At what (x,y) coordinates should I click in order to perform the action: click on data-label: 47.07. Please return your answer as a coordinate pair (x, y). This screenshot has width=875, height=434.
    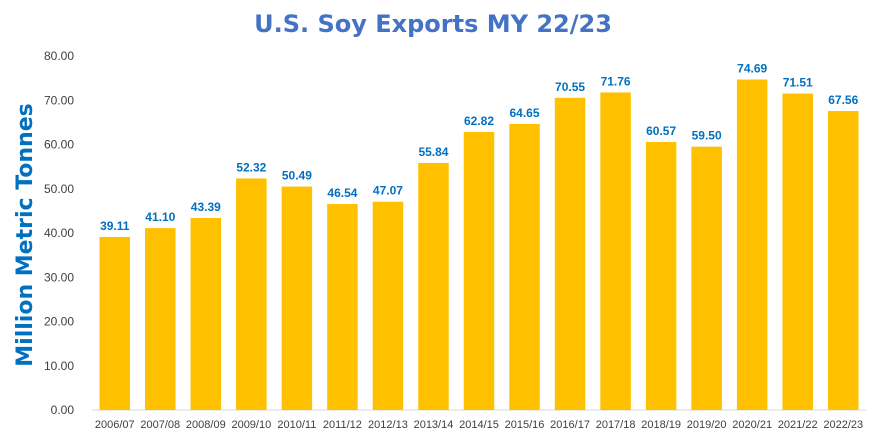
    Looking at the image, I should click on (388, 191).